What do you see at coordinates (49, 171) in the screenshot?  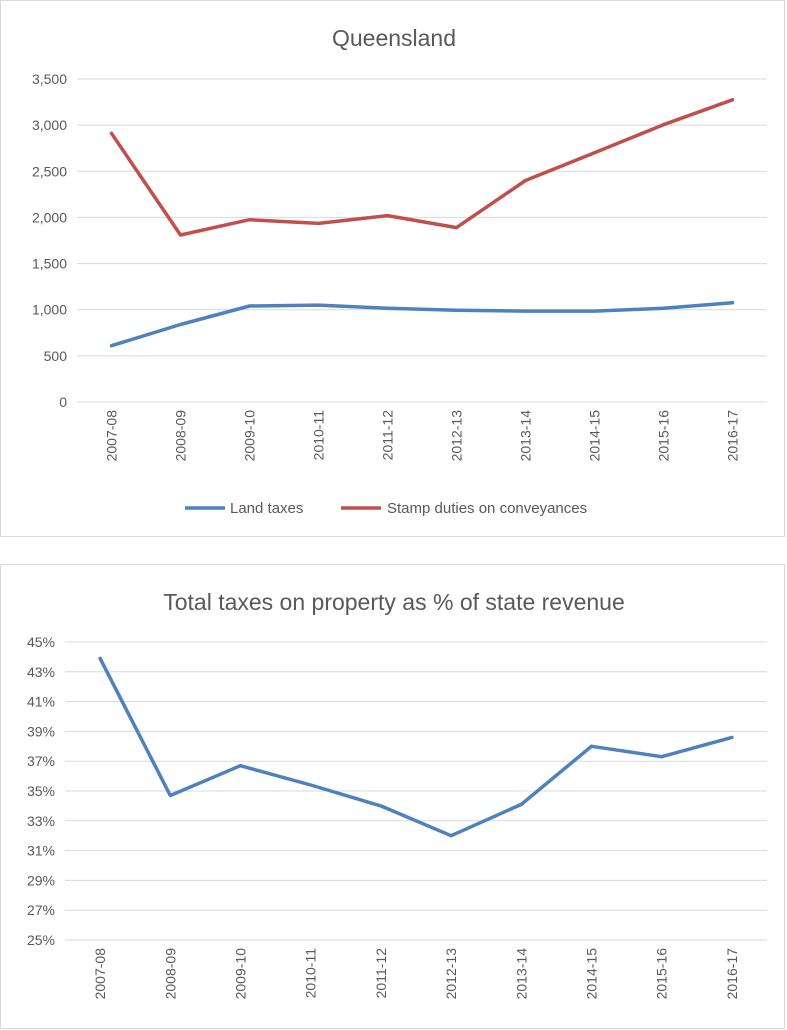 I see `y-tick-label: 2,500` at bounding box center [49, 171].